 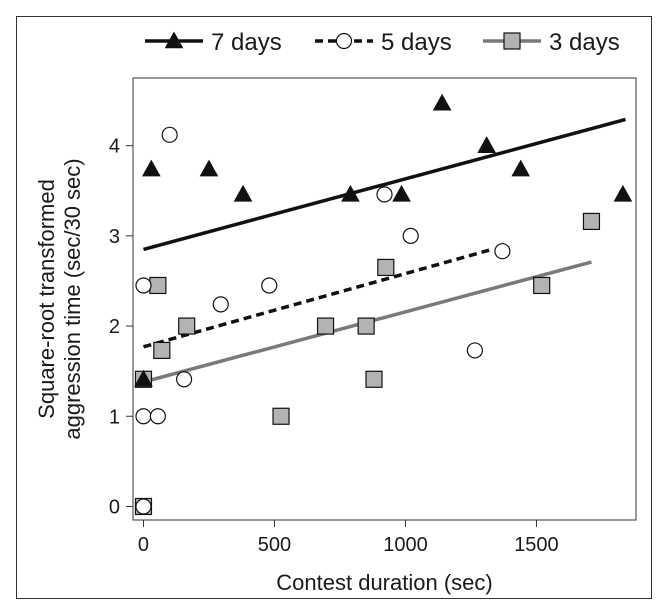 What do you see at coordinates (114, 327) in the screenshot?
I see `y-tick-label: 2` at bounding box center [114, 327].